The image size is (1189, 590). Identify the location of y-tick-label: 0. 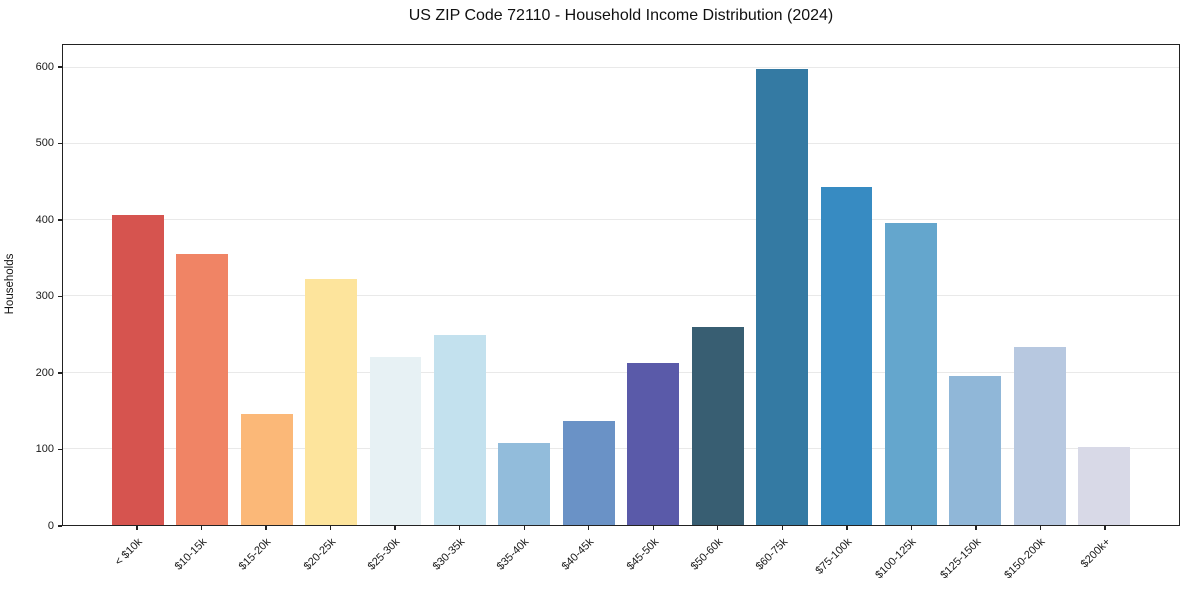
(50, 526).